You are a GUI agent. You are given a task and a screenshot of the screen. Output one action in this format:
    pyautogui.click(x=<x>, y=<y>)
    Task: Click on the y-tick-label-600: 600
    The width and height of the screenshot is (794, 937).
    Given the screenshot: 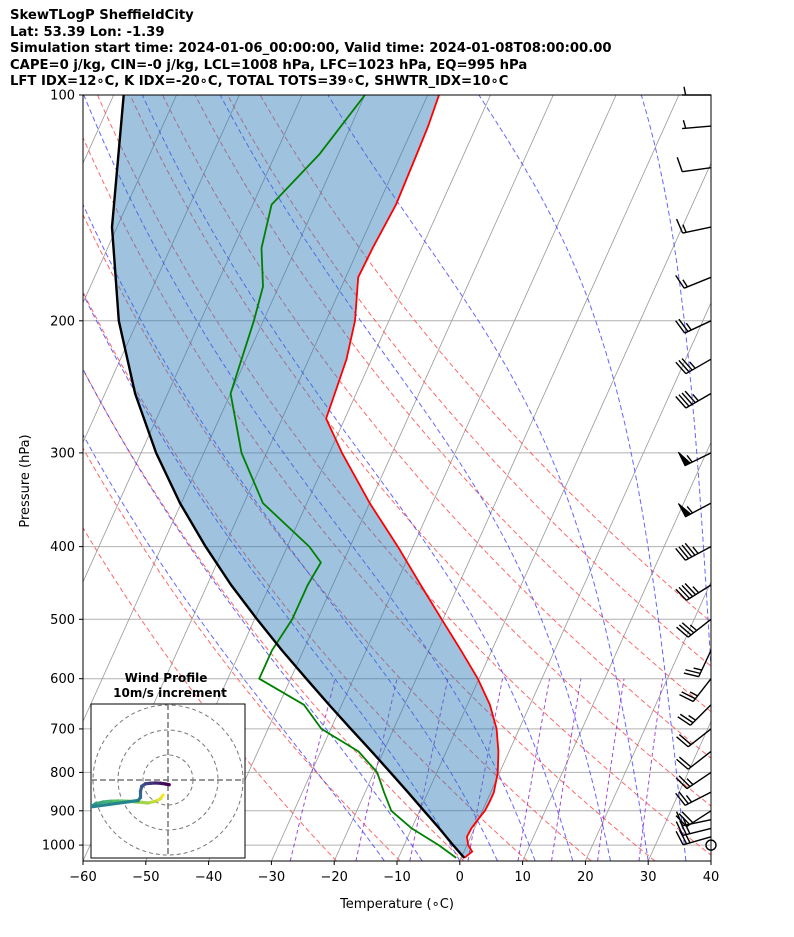 What is the action you would take?
    pyautogui.click(x=62, y=679)
    